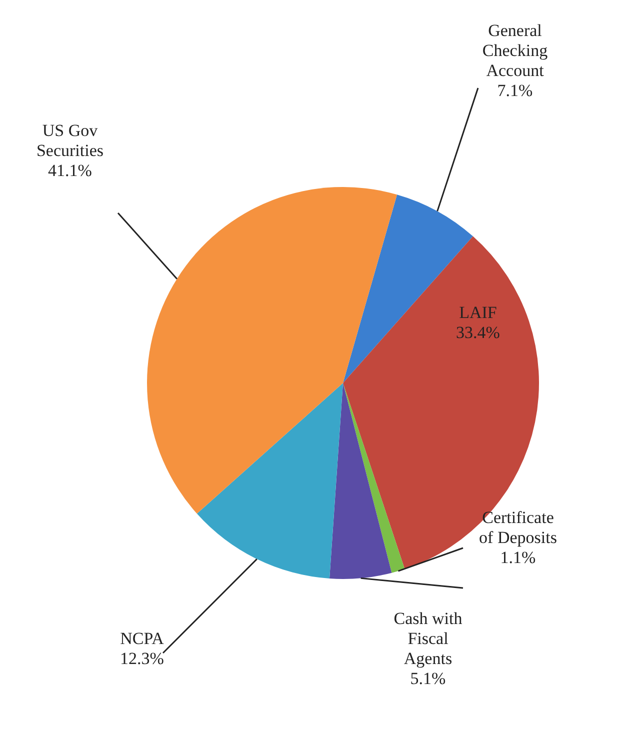 The height and width of the screenshot is (736, 633). I want to click on slice-label: General Checking Account, so click(515, 50).